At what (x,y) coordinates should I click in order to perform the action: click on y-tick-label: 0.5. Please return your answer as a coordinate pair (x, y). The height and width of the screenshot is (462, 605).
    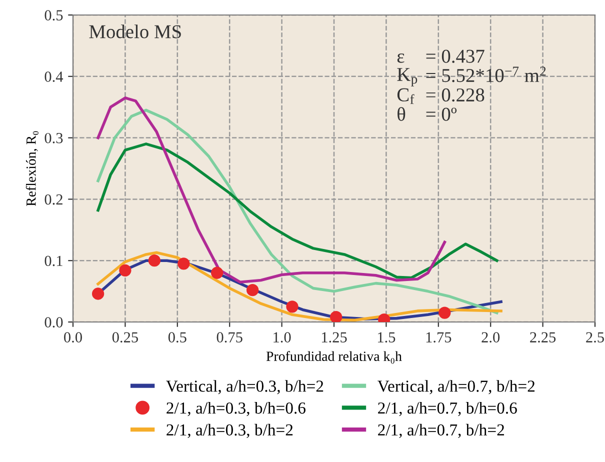
    Looking at the image, I should click on (53, 15).